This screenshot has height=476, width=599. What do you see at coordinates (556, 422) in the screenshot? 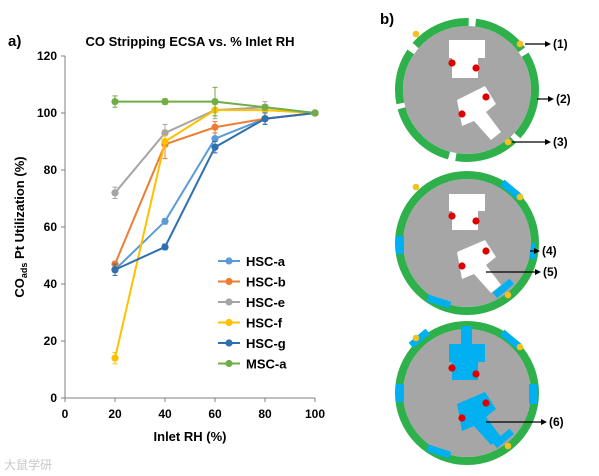
I see `callout-label-6: (6)` at bounding box center [556, 422].